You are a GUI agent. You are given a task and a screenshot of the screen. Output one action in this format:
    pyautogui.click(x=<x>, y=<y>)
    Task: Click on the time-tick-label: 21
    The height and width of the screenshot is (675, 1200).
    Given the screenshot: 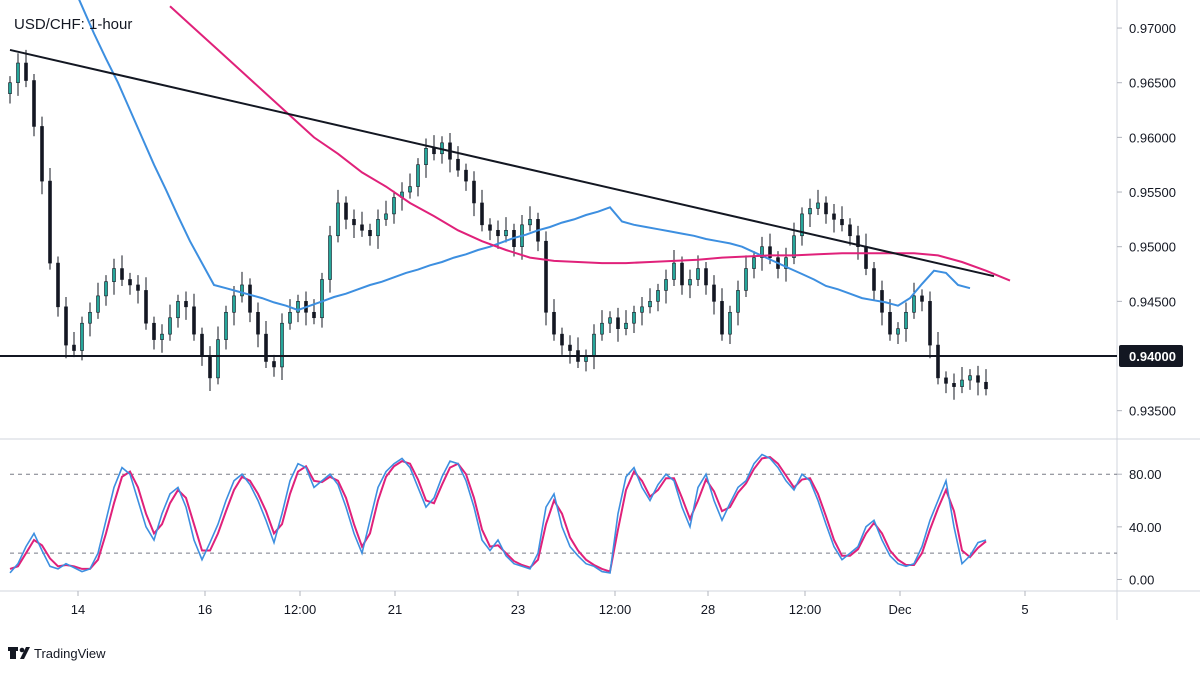 What is the action you would take?
    pyautogui.click(x=395, y=609)
    